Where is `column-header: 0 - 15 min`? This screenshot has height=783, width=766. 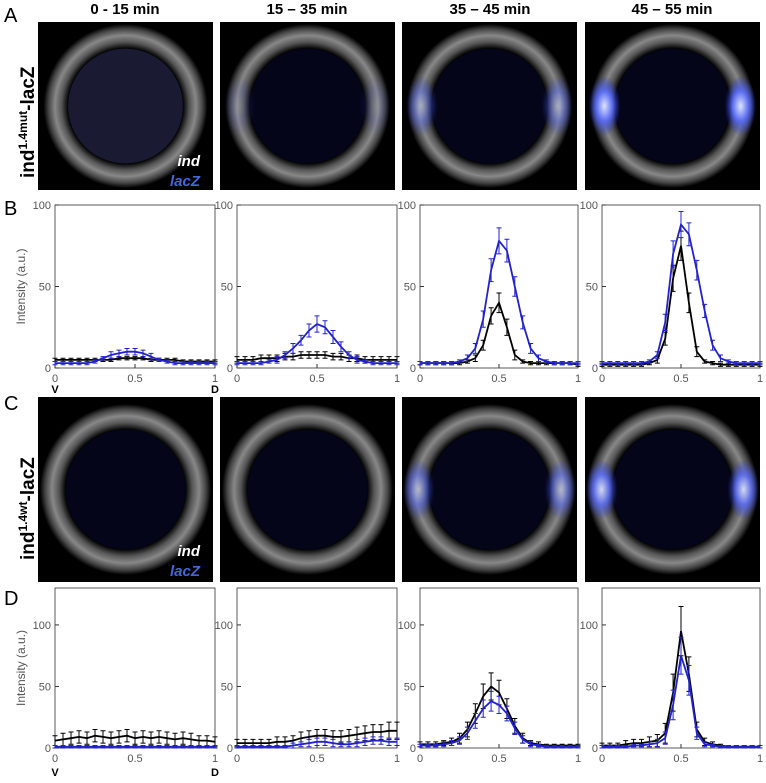 column-header: 0 - 15 min is located at coordinates (124, 9).